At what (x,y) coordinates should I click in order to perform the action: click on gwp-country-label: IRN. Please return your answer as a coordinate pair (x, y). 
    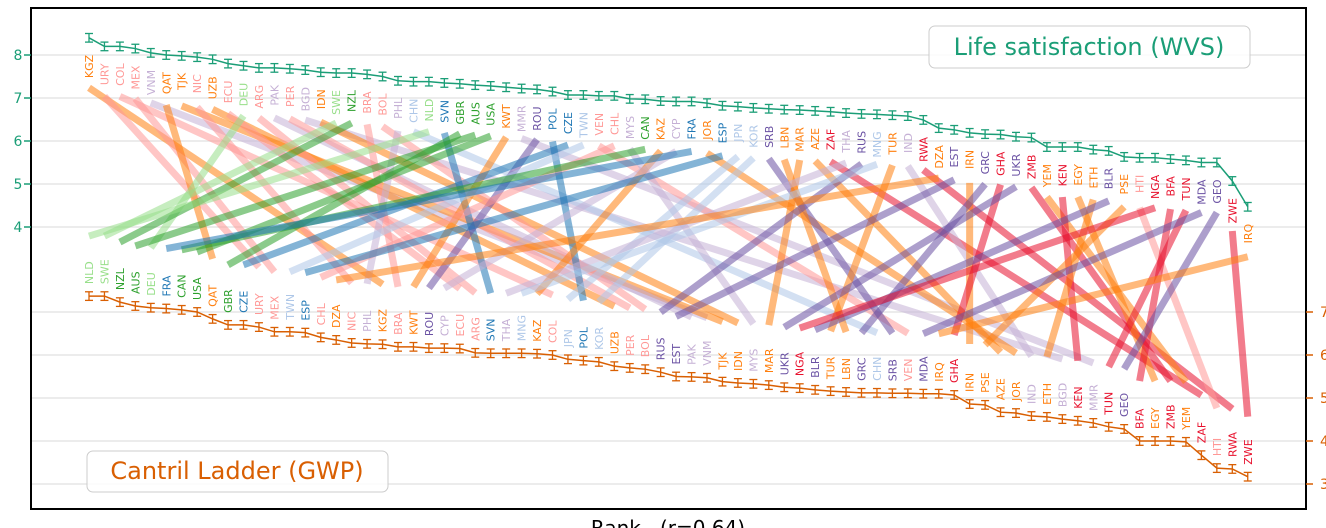
    Looking at the image, I should click on (970, 382).